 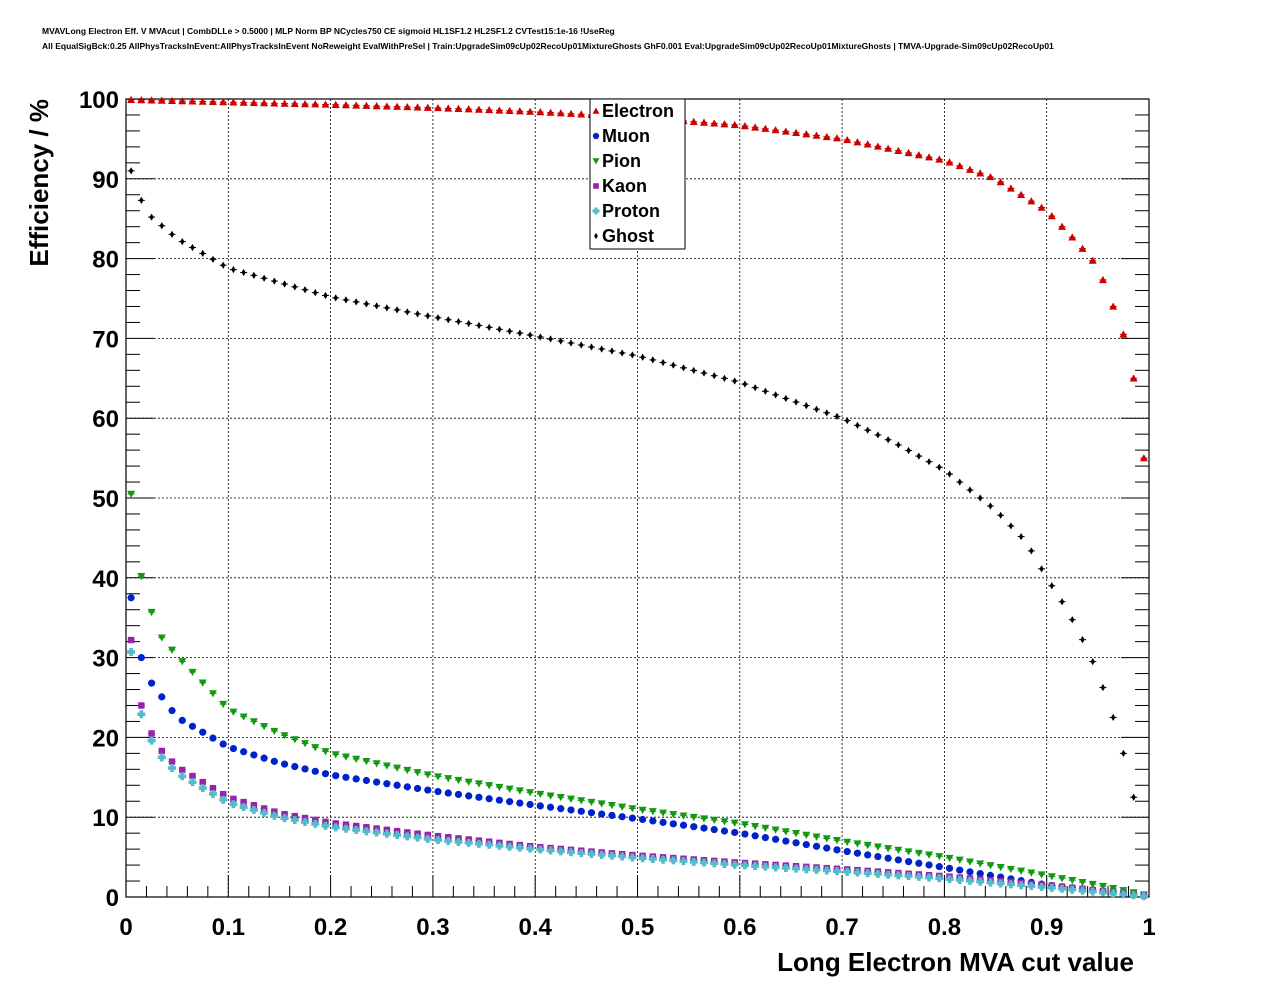 What do you see at coordinates (105, 738) in the screenshot?
I see `y-tick-label: 20` at bounding box center [105, 738].